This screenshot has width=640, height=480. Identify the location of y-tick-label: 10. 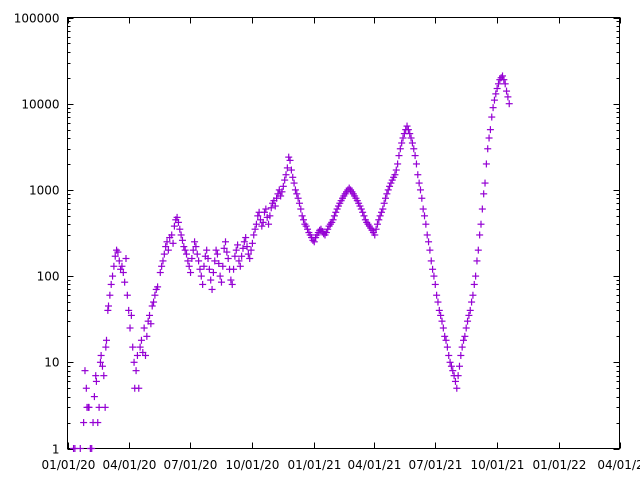
(51, 363).